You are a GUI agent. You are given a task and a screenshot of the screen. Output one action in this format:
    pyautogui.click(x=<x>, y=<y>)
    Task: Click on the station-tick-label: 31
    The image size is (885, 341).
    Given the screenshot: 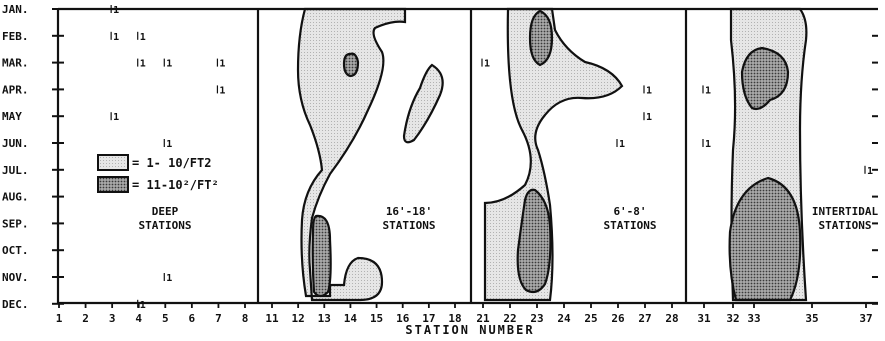 What is the action you would take?
    pyautogui.click(x=704, y=318)
    